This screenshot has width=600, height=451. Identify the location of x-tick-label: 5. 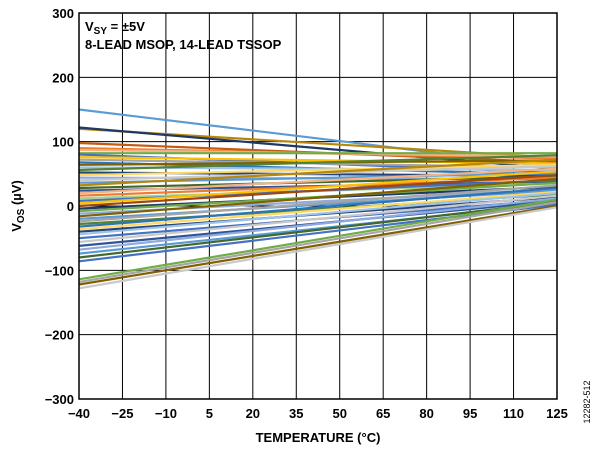
(209, 413).